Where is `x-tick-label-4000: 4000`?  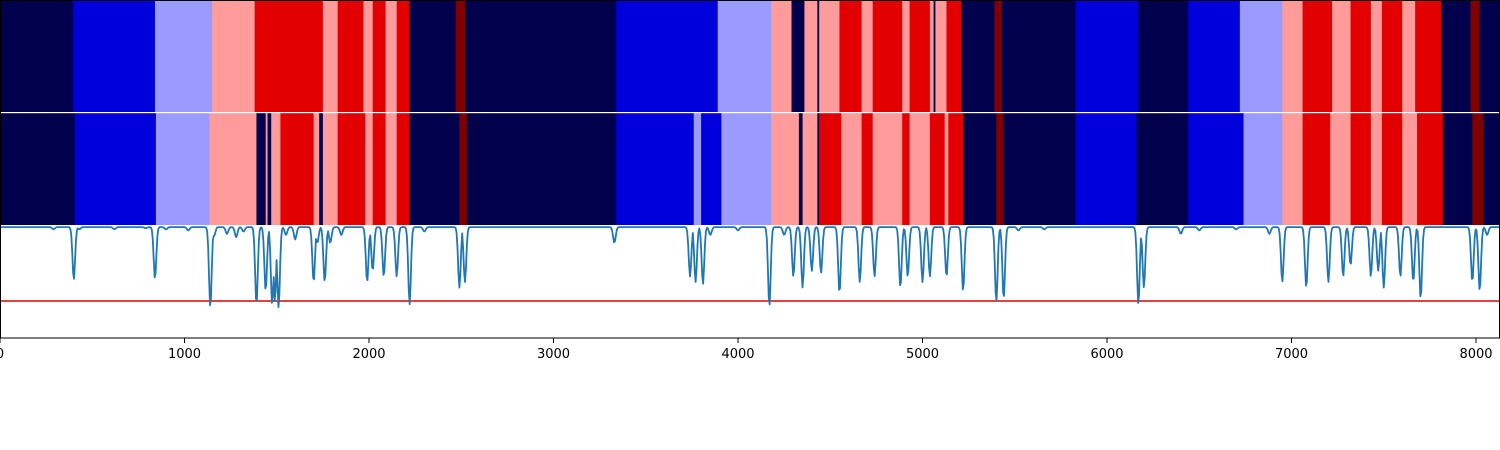 x-tick-label-4000: 4000 is located at coordinates (737, 354).